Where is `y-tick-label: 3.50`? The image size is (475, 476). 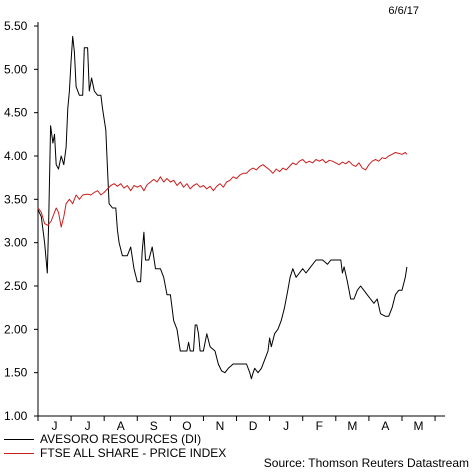 y-tick-label: 3.50 is located at coordinates (16, 199).